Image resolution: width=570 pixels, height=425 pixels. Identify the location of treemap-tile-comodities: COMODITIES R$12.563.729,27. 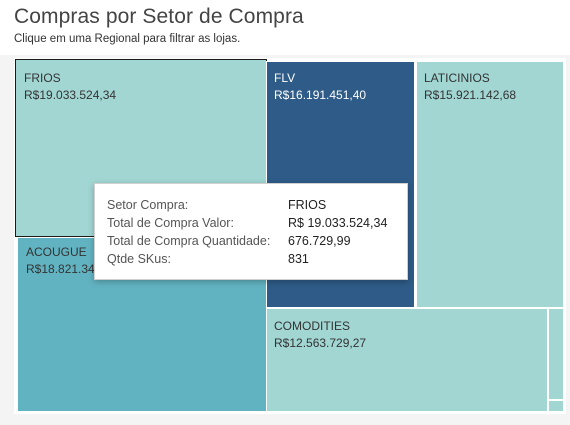
(407, 360).